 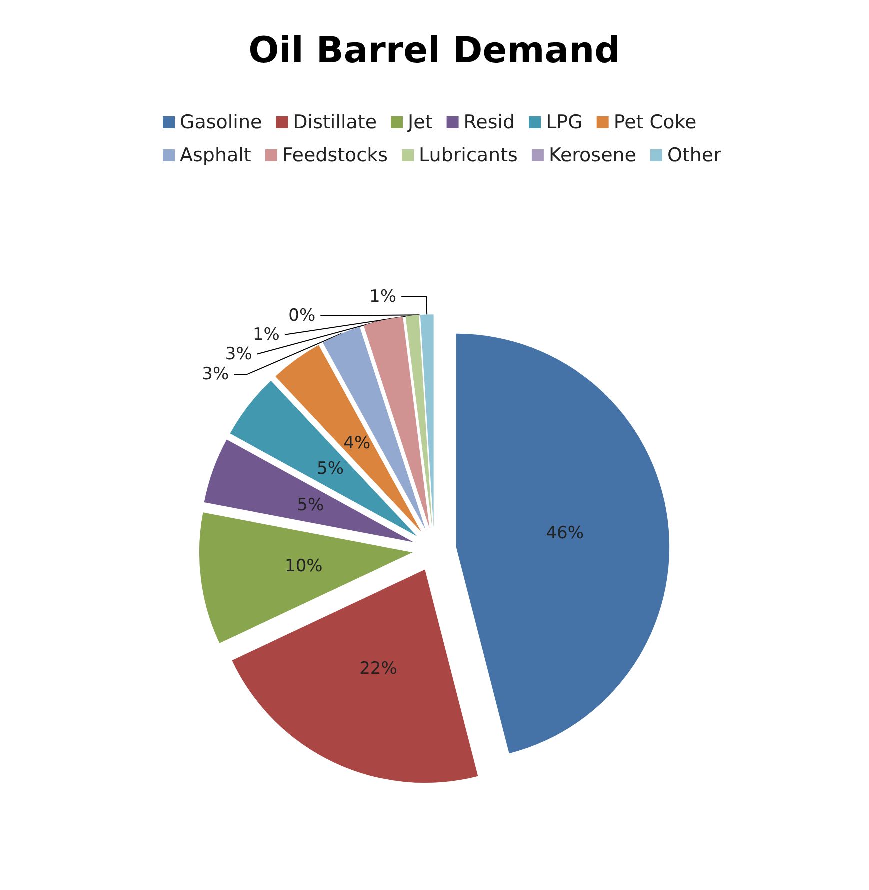 I want to click on legend-label: Distillate, so click(x=335, y=123).